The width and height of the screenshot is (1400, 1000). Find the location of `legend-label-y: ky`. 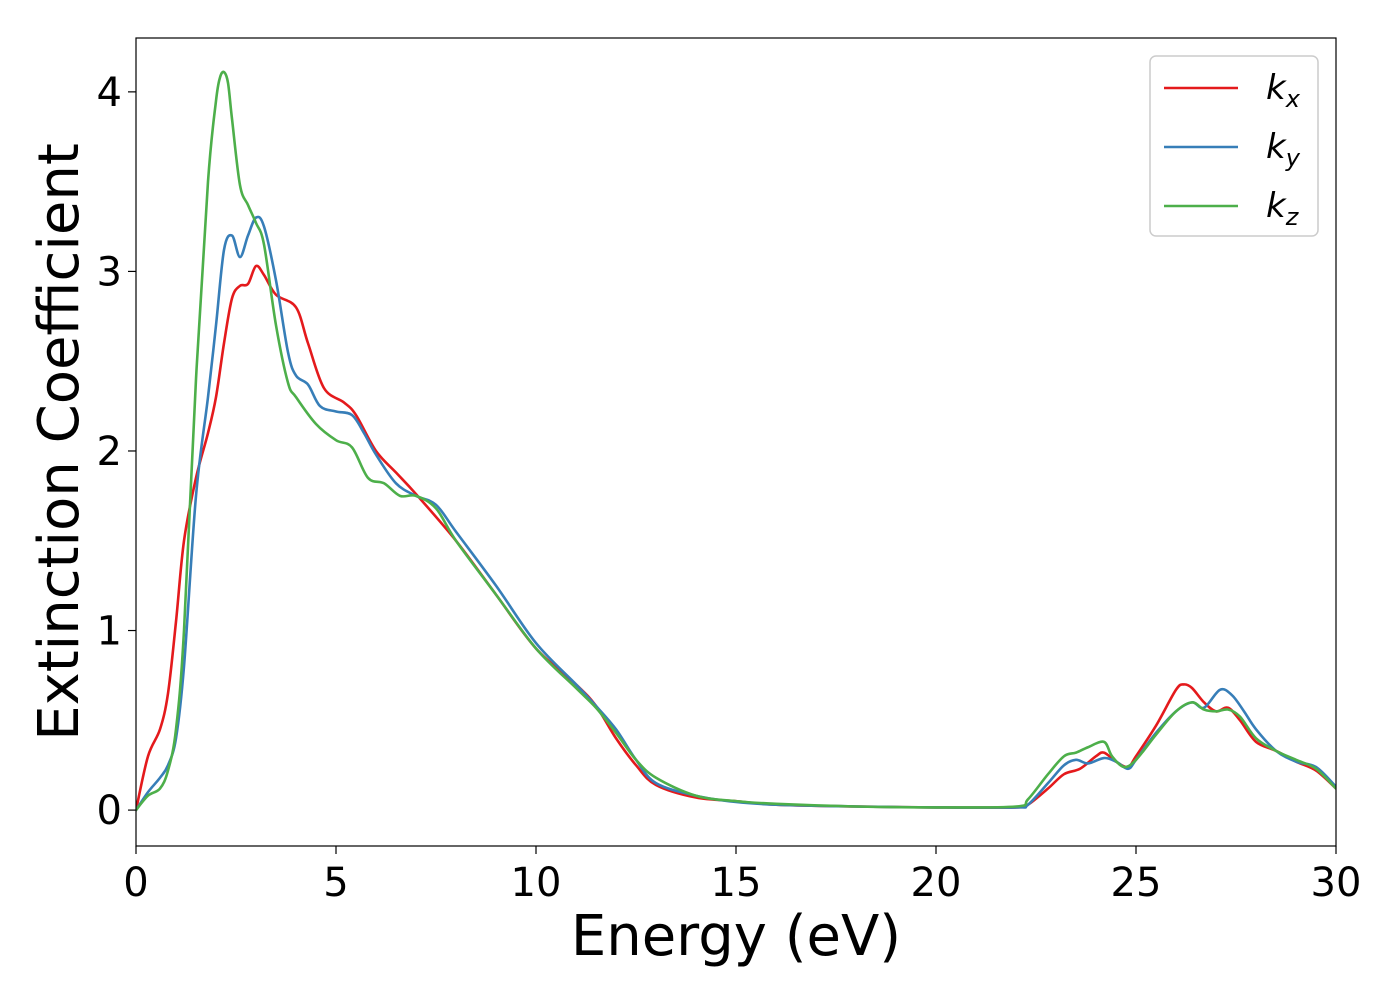

legend-label-y: ky is located at coordinates (1283, 149).